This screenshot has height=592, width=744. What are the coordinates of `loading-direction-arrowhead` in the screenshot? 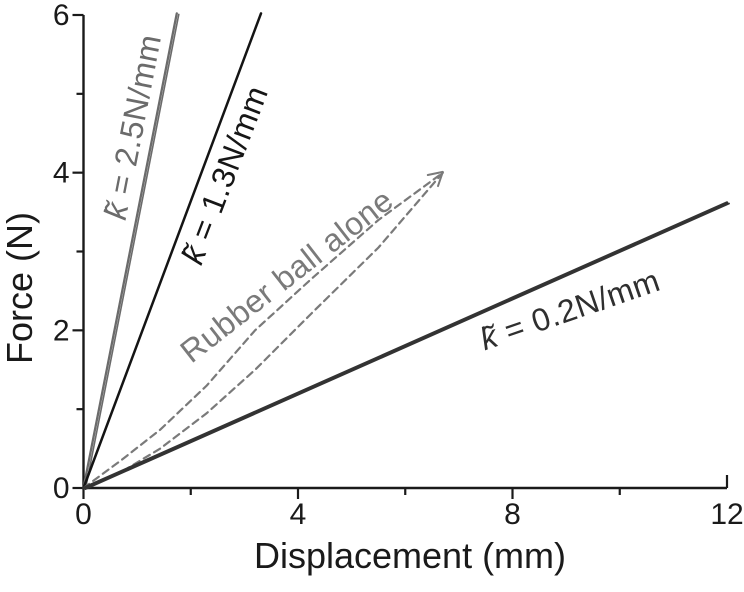 It's located at (435, 179).